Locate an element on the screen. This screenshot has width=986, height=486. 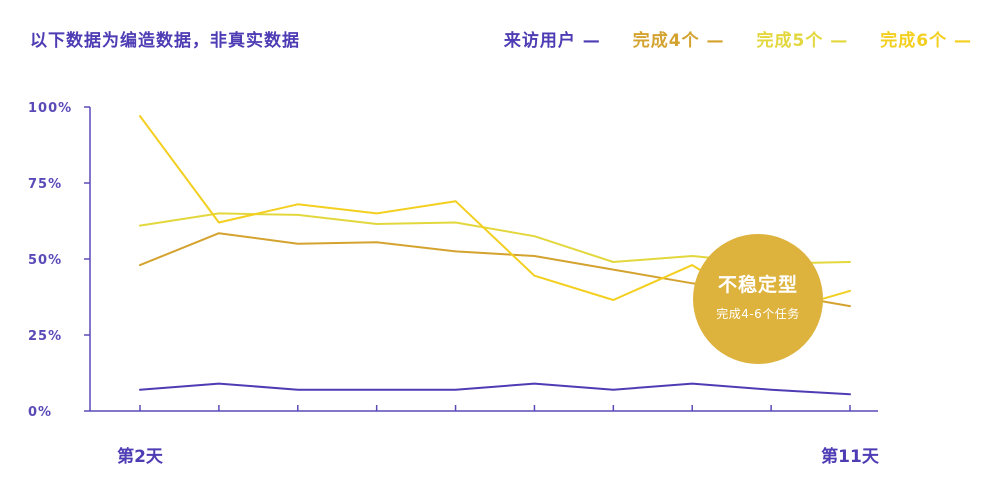
y-tick-label: 75% is located at coordinates (45, 184).